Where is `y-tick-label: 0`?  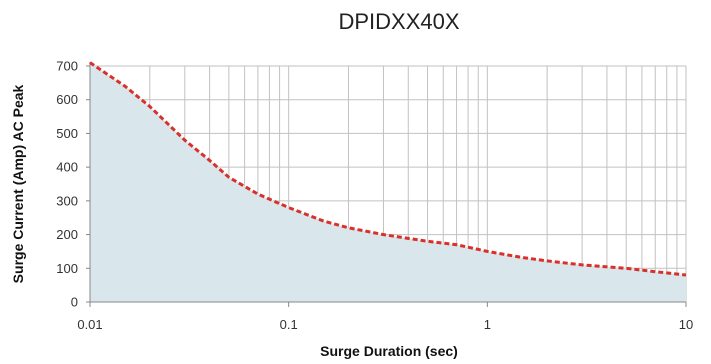 y-tick-label: 0 is located at coordinates (74, 302).